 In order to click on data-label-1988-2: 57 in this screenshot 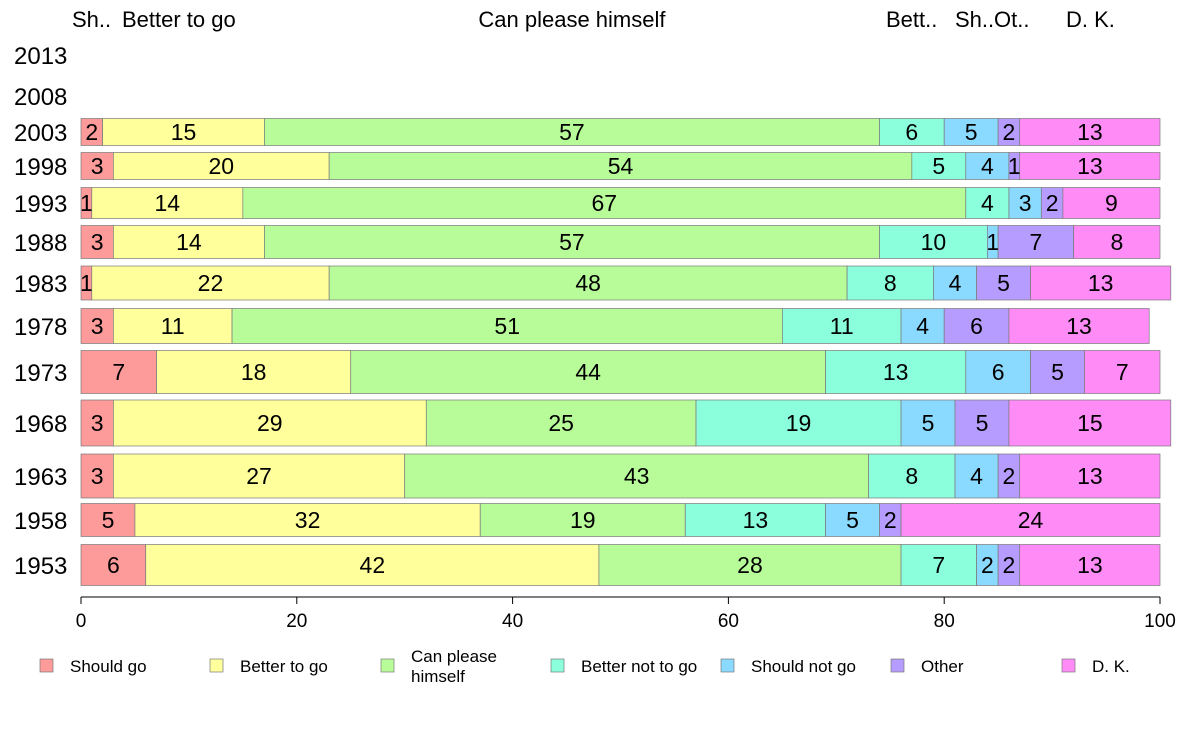, I will do `click(572, 242)`.